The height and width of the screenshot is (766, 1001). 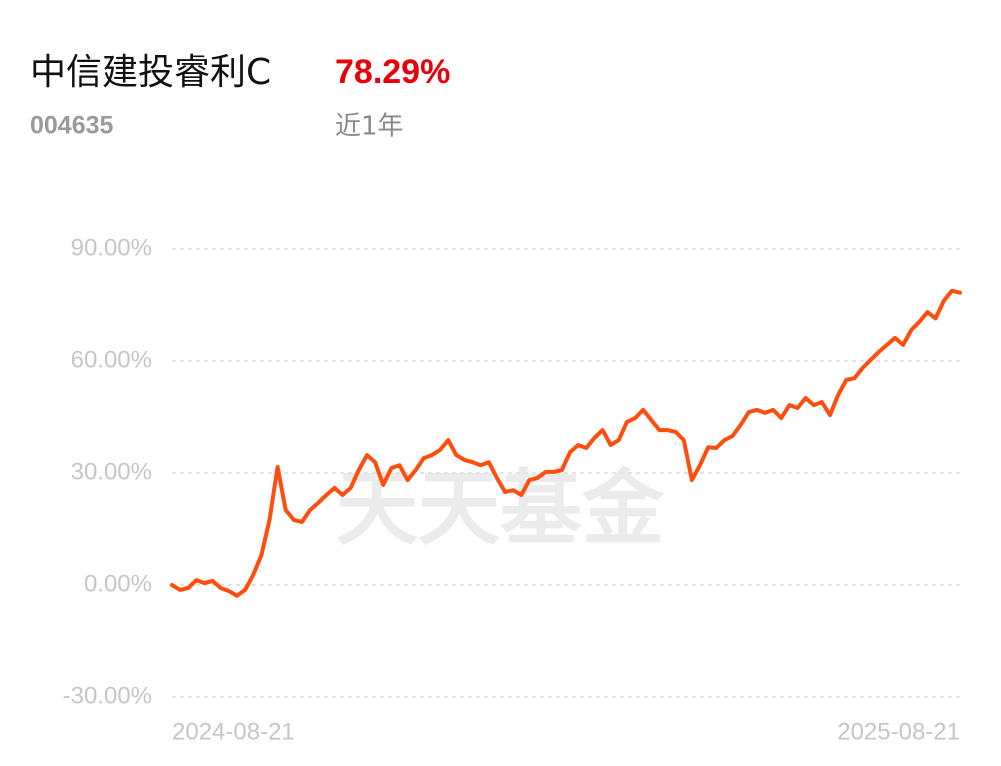 I want to click on fund-title: 中信建投睿利C, so click(x=150, y=72).